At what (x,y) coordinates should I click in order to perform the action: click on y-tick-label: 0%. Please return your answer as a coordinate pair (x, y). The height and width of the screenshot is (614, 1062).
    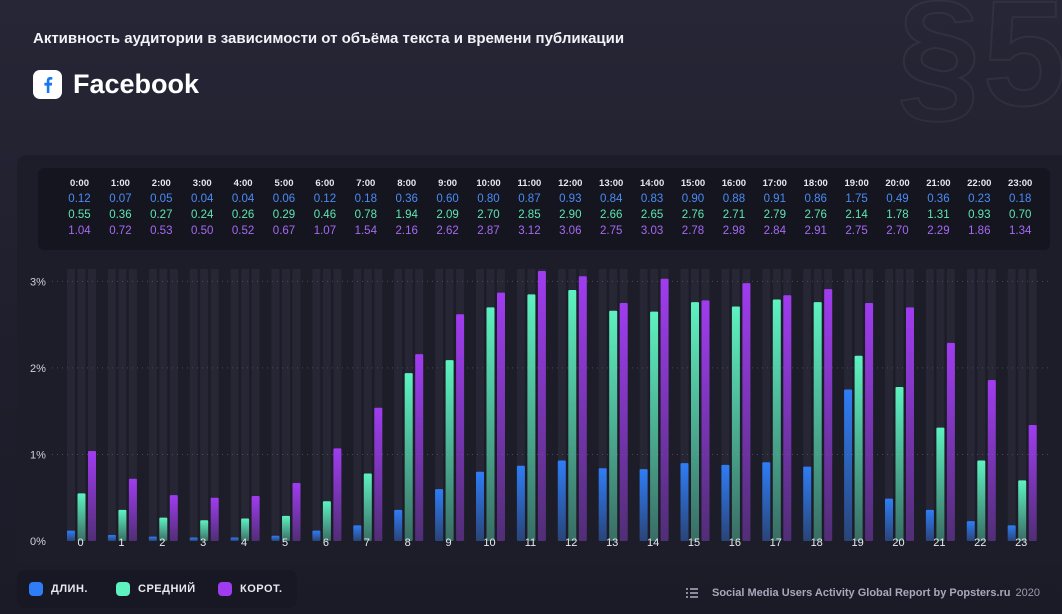
    Looking at the image, I should click on (38, 542).